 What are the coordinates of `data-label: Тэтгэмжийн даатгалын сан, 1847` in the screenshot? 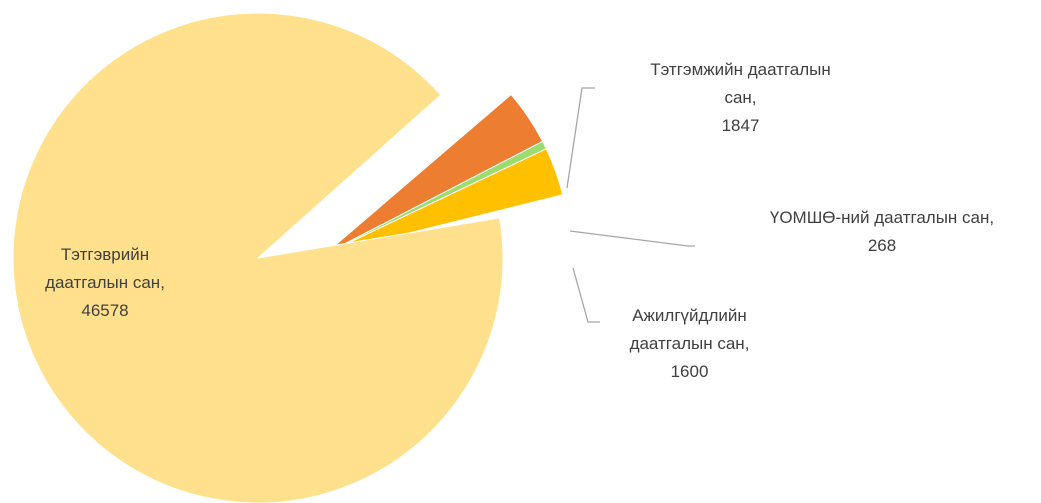 It's located at (740, 98).